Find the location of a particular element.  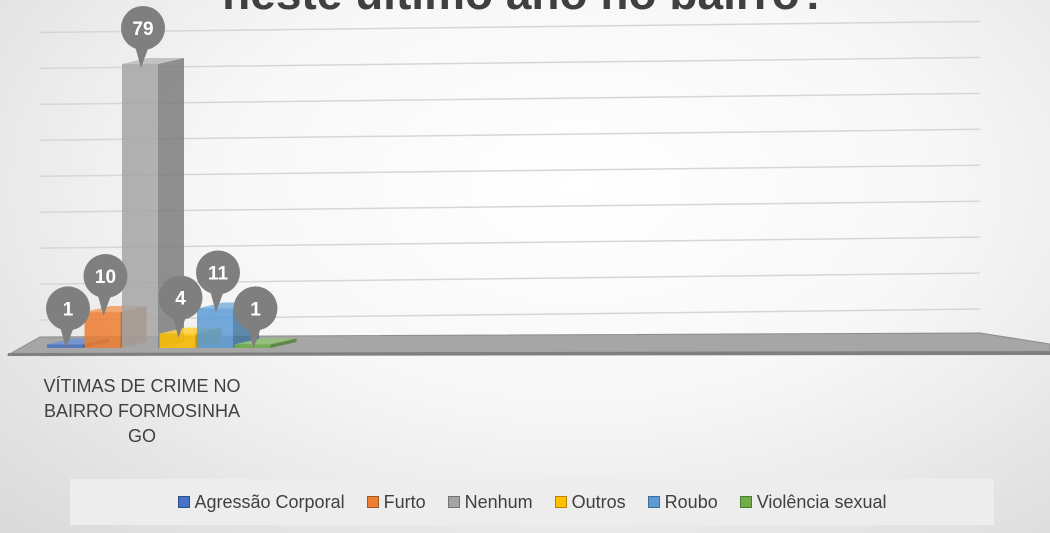

data-label: 11 is located at coordinates (218, 281).